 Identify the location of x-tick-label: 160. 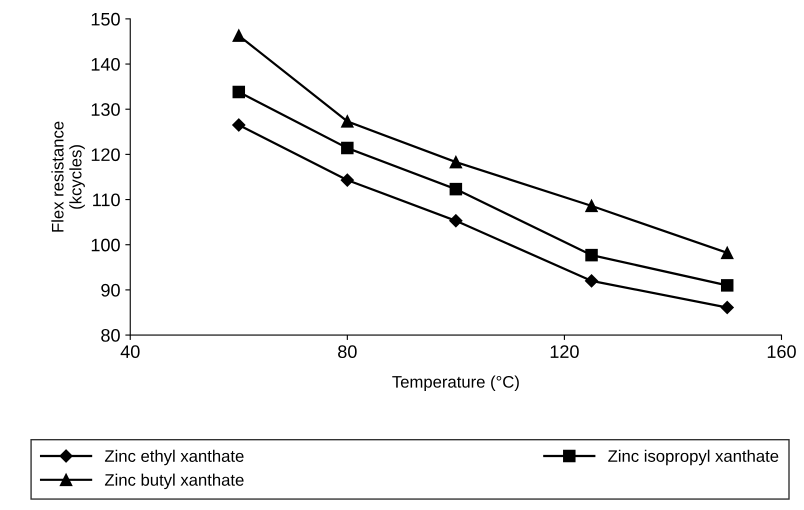
(782, 351).